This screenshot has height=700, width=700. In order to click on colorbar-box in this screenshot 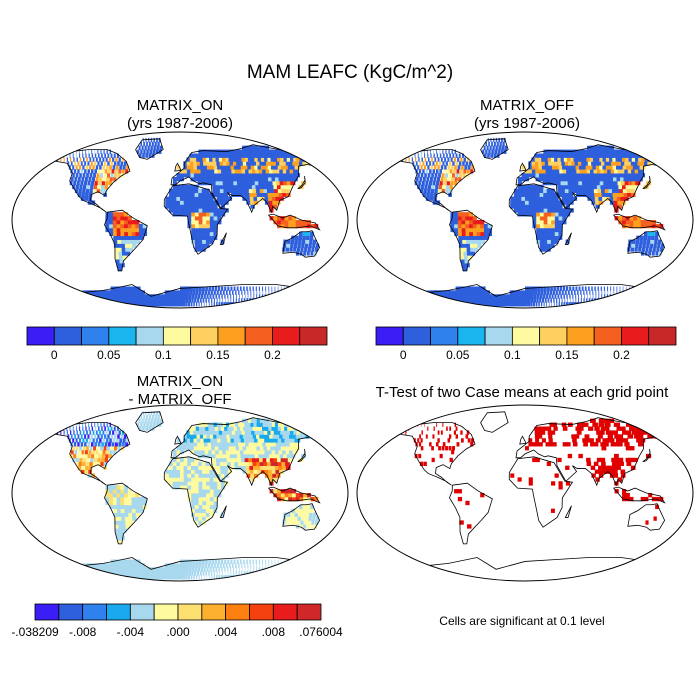, I will do `click(177, 336)`.